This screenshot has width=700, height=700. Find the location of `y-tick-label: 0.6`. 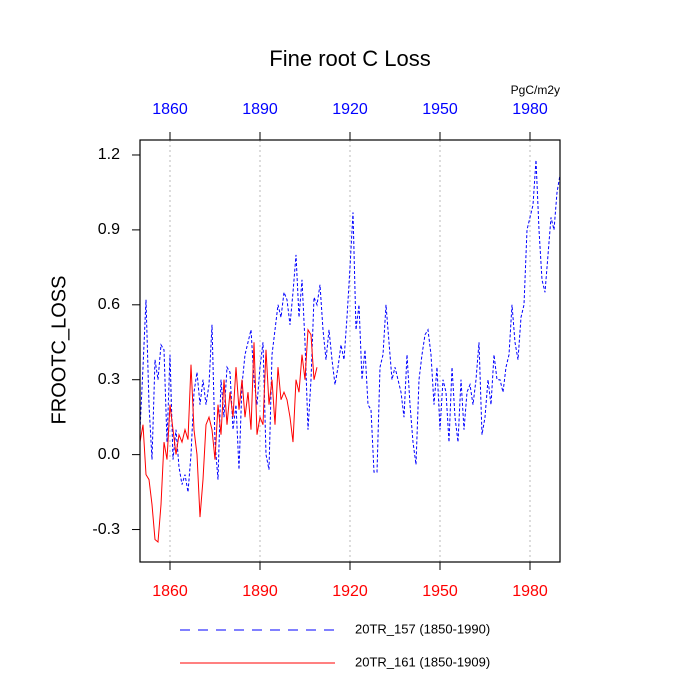

y-tick-label: 0.6 is located at coordinates (109, 304).